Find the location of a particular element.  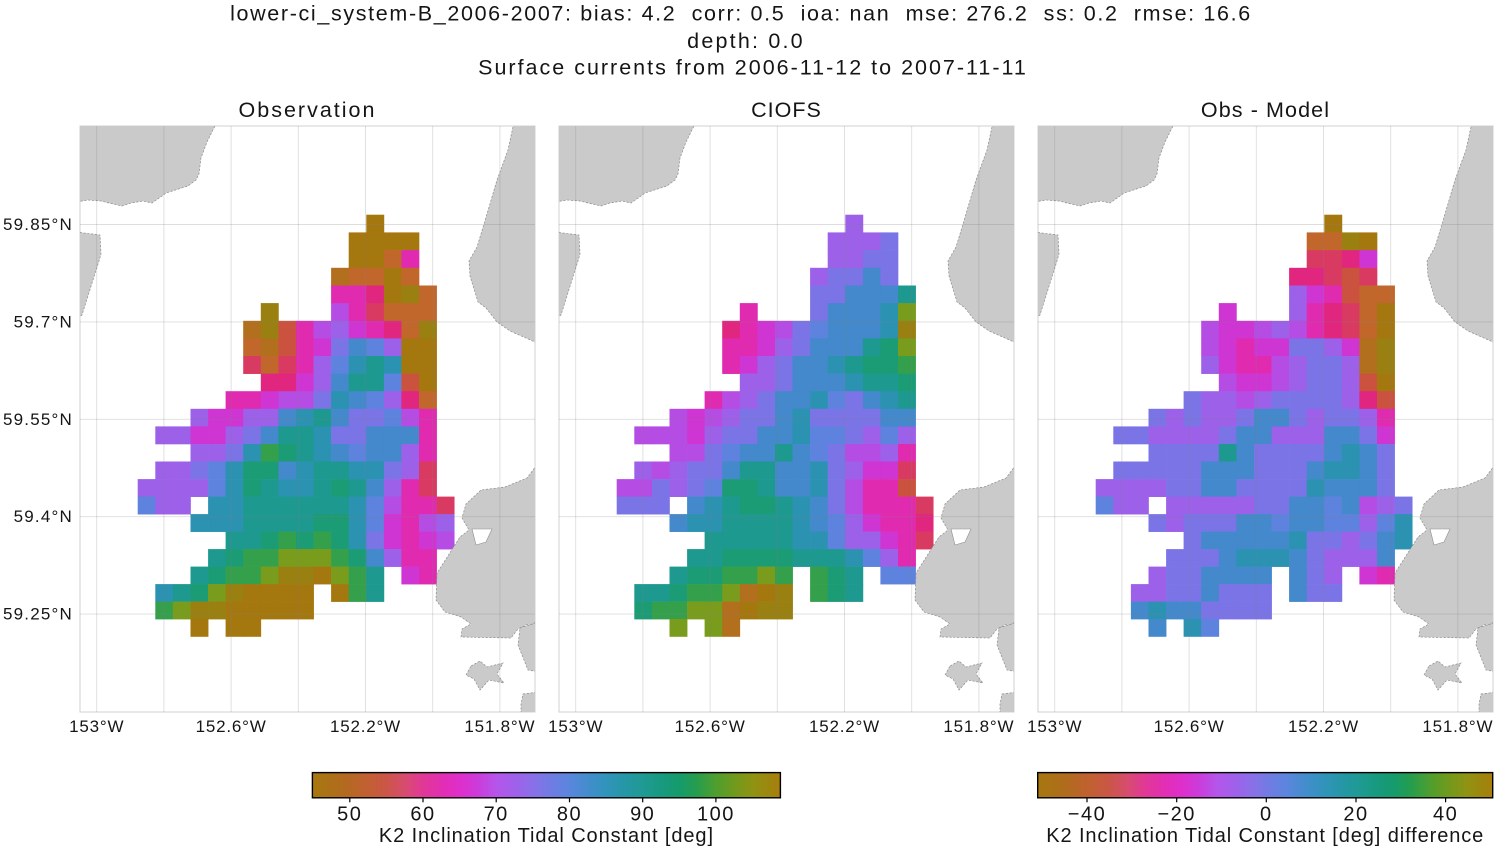

svg-text: 70 is located at coordinates (496, 815).